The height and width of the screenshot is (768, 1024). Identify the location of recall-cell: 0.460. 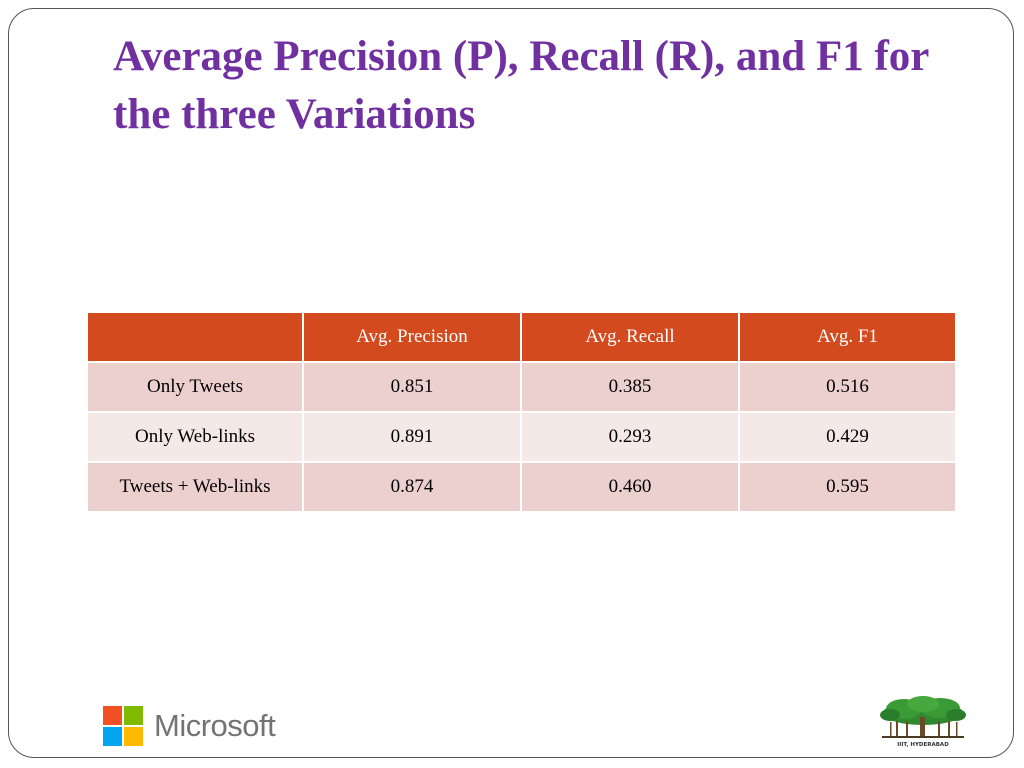
(630, 487).